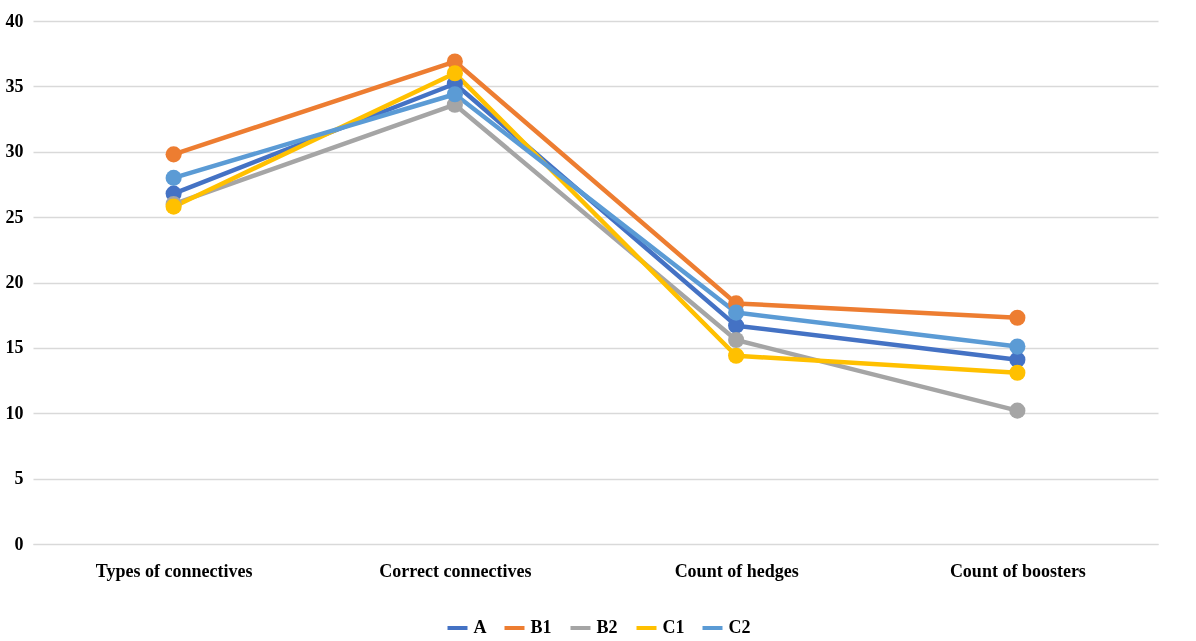  I want to click on y-tick-label: 20, so click(14, 282).